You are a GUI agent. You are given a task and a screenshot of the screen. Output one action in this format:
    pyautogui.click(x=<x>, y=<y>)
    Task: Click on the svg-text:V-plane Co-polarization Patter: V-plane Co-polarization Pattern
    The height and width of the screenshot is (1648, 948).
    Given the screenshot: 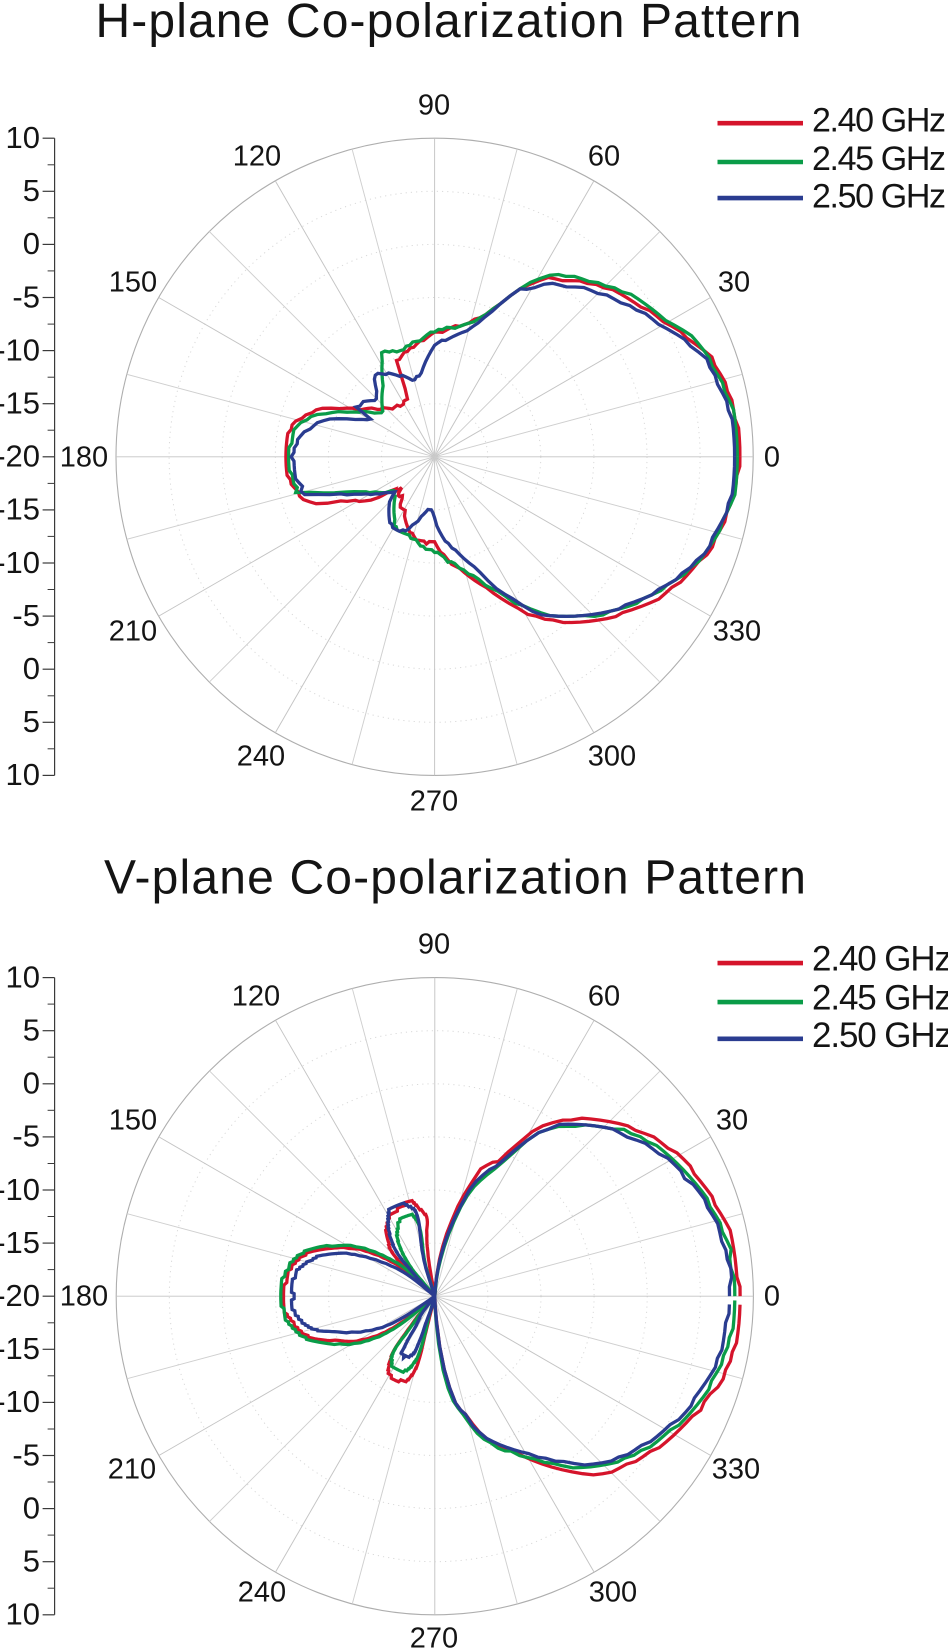 What is the action you would take?
    pyautogui.click(x=455, y=877)
    